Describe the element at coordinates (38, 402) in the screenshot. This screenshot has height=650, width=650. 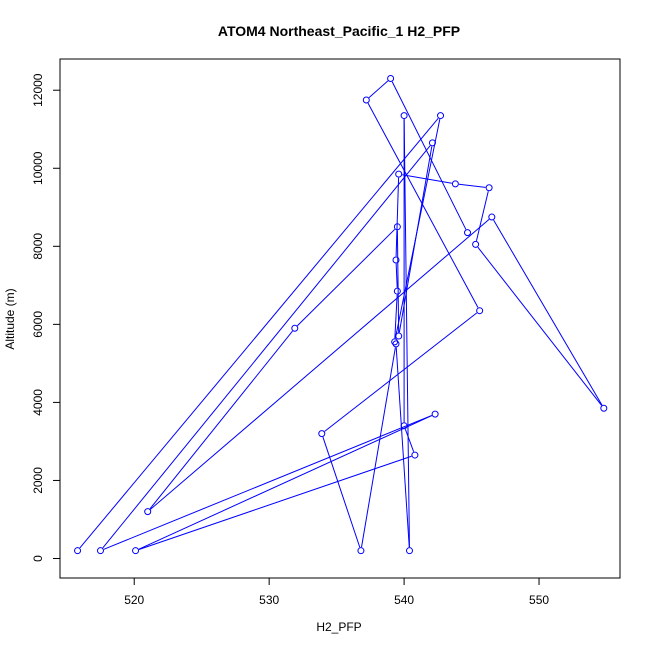
I see `y-tick-label: 4000` at that location.